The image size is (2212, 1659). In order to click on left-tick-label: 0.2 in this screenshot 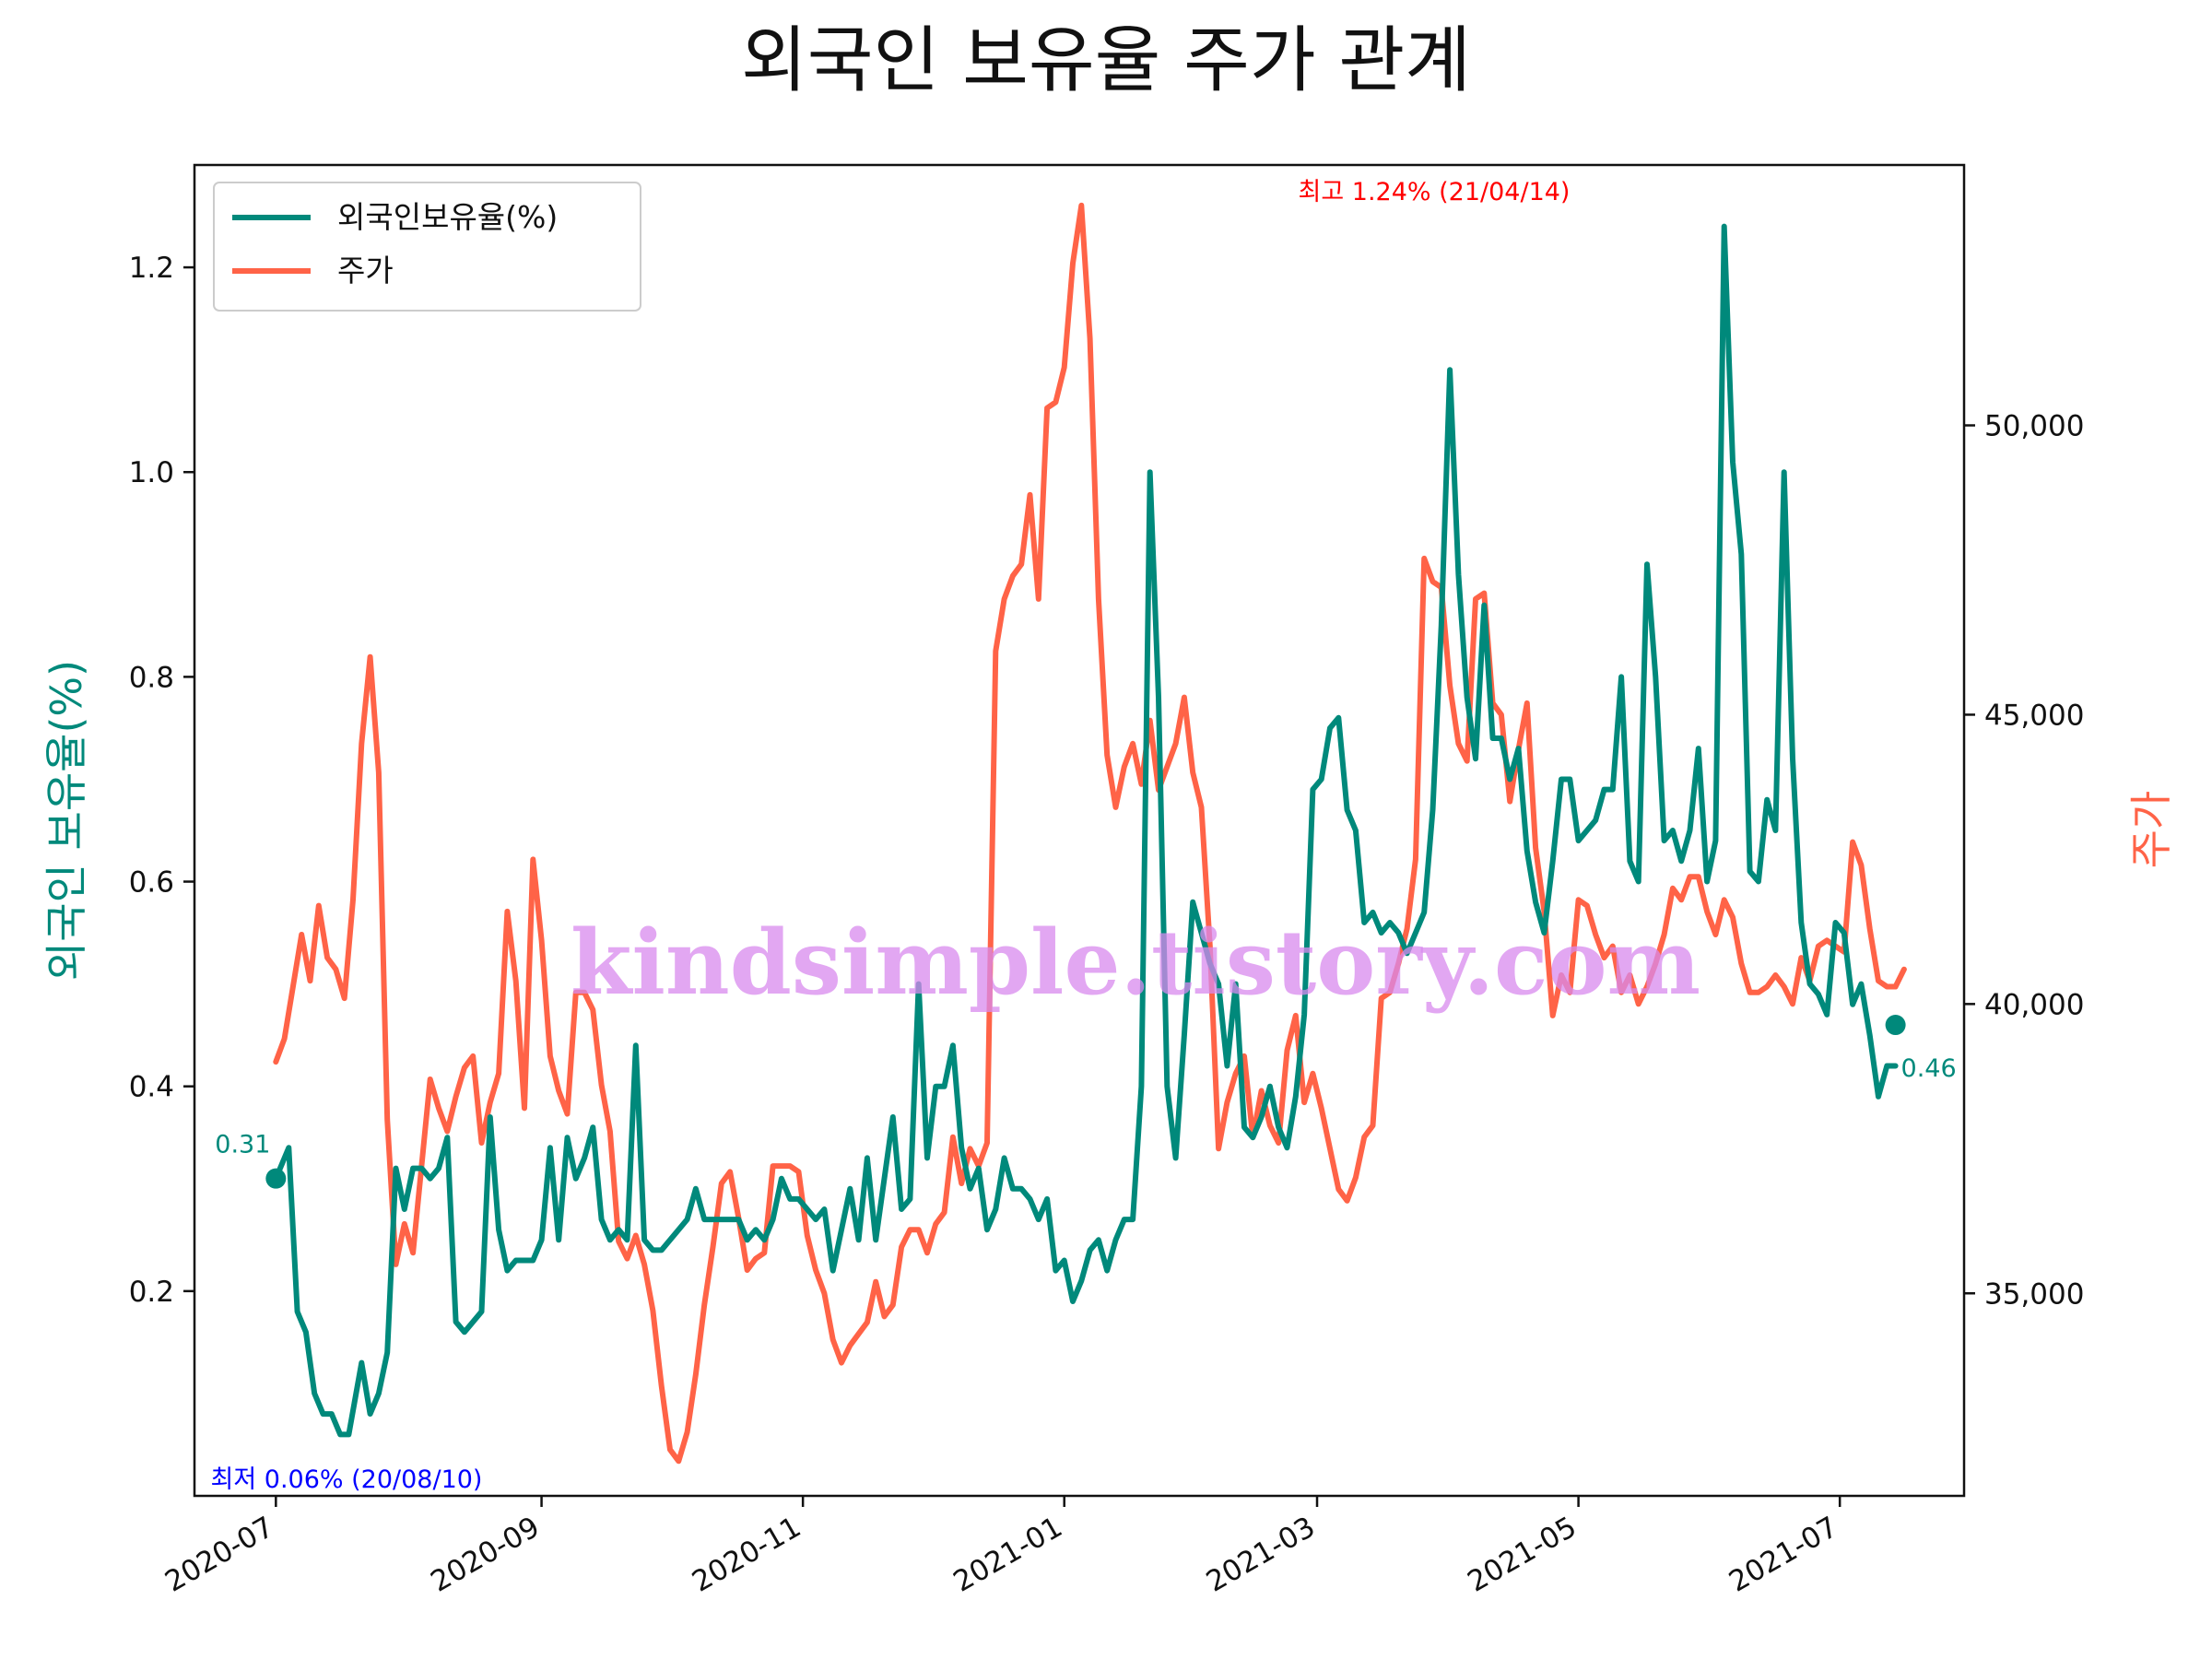, I will do `click(151, 1292)`.